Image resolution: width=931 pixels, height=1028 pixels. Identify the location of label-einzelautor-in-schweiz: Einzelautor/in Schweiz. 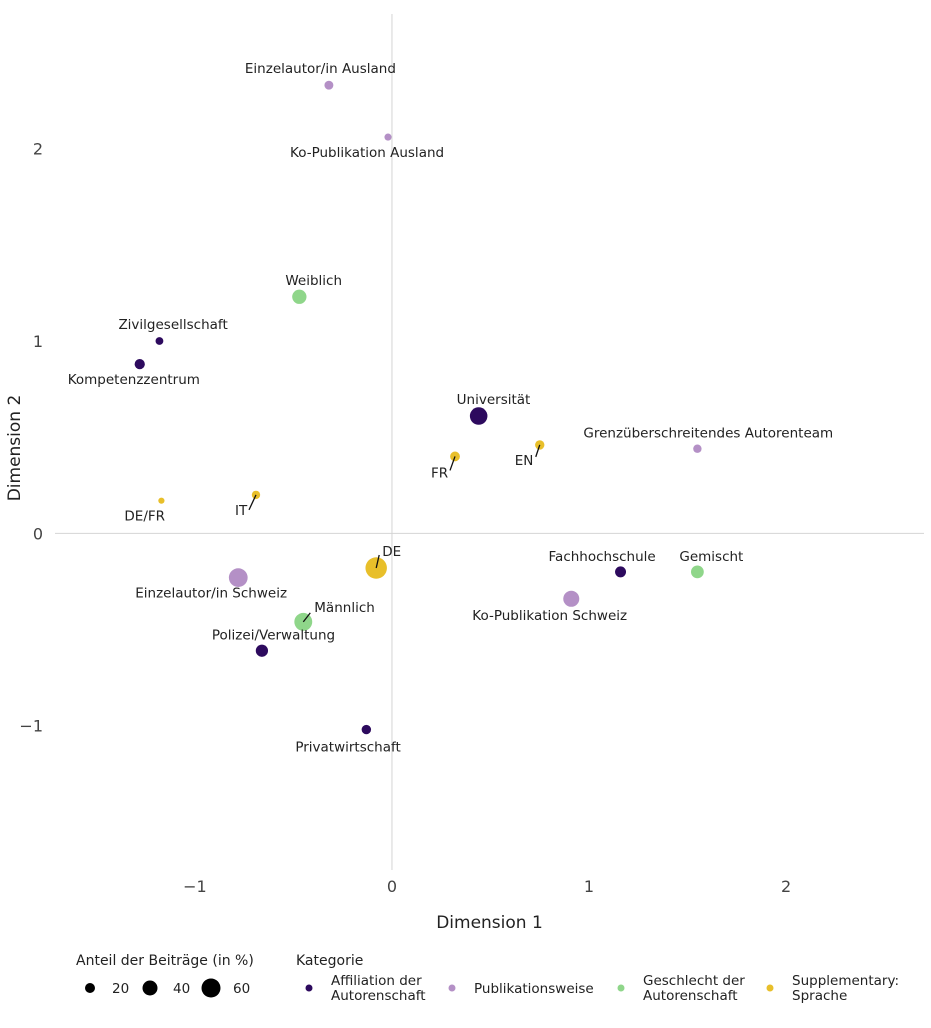
(211, 594).